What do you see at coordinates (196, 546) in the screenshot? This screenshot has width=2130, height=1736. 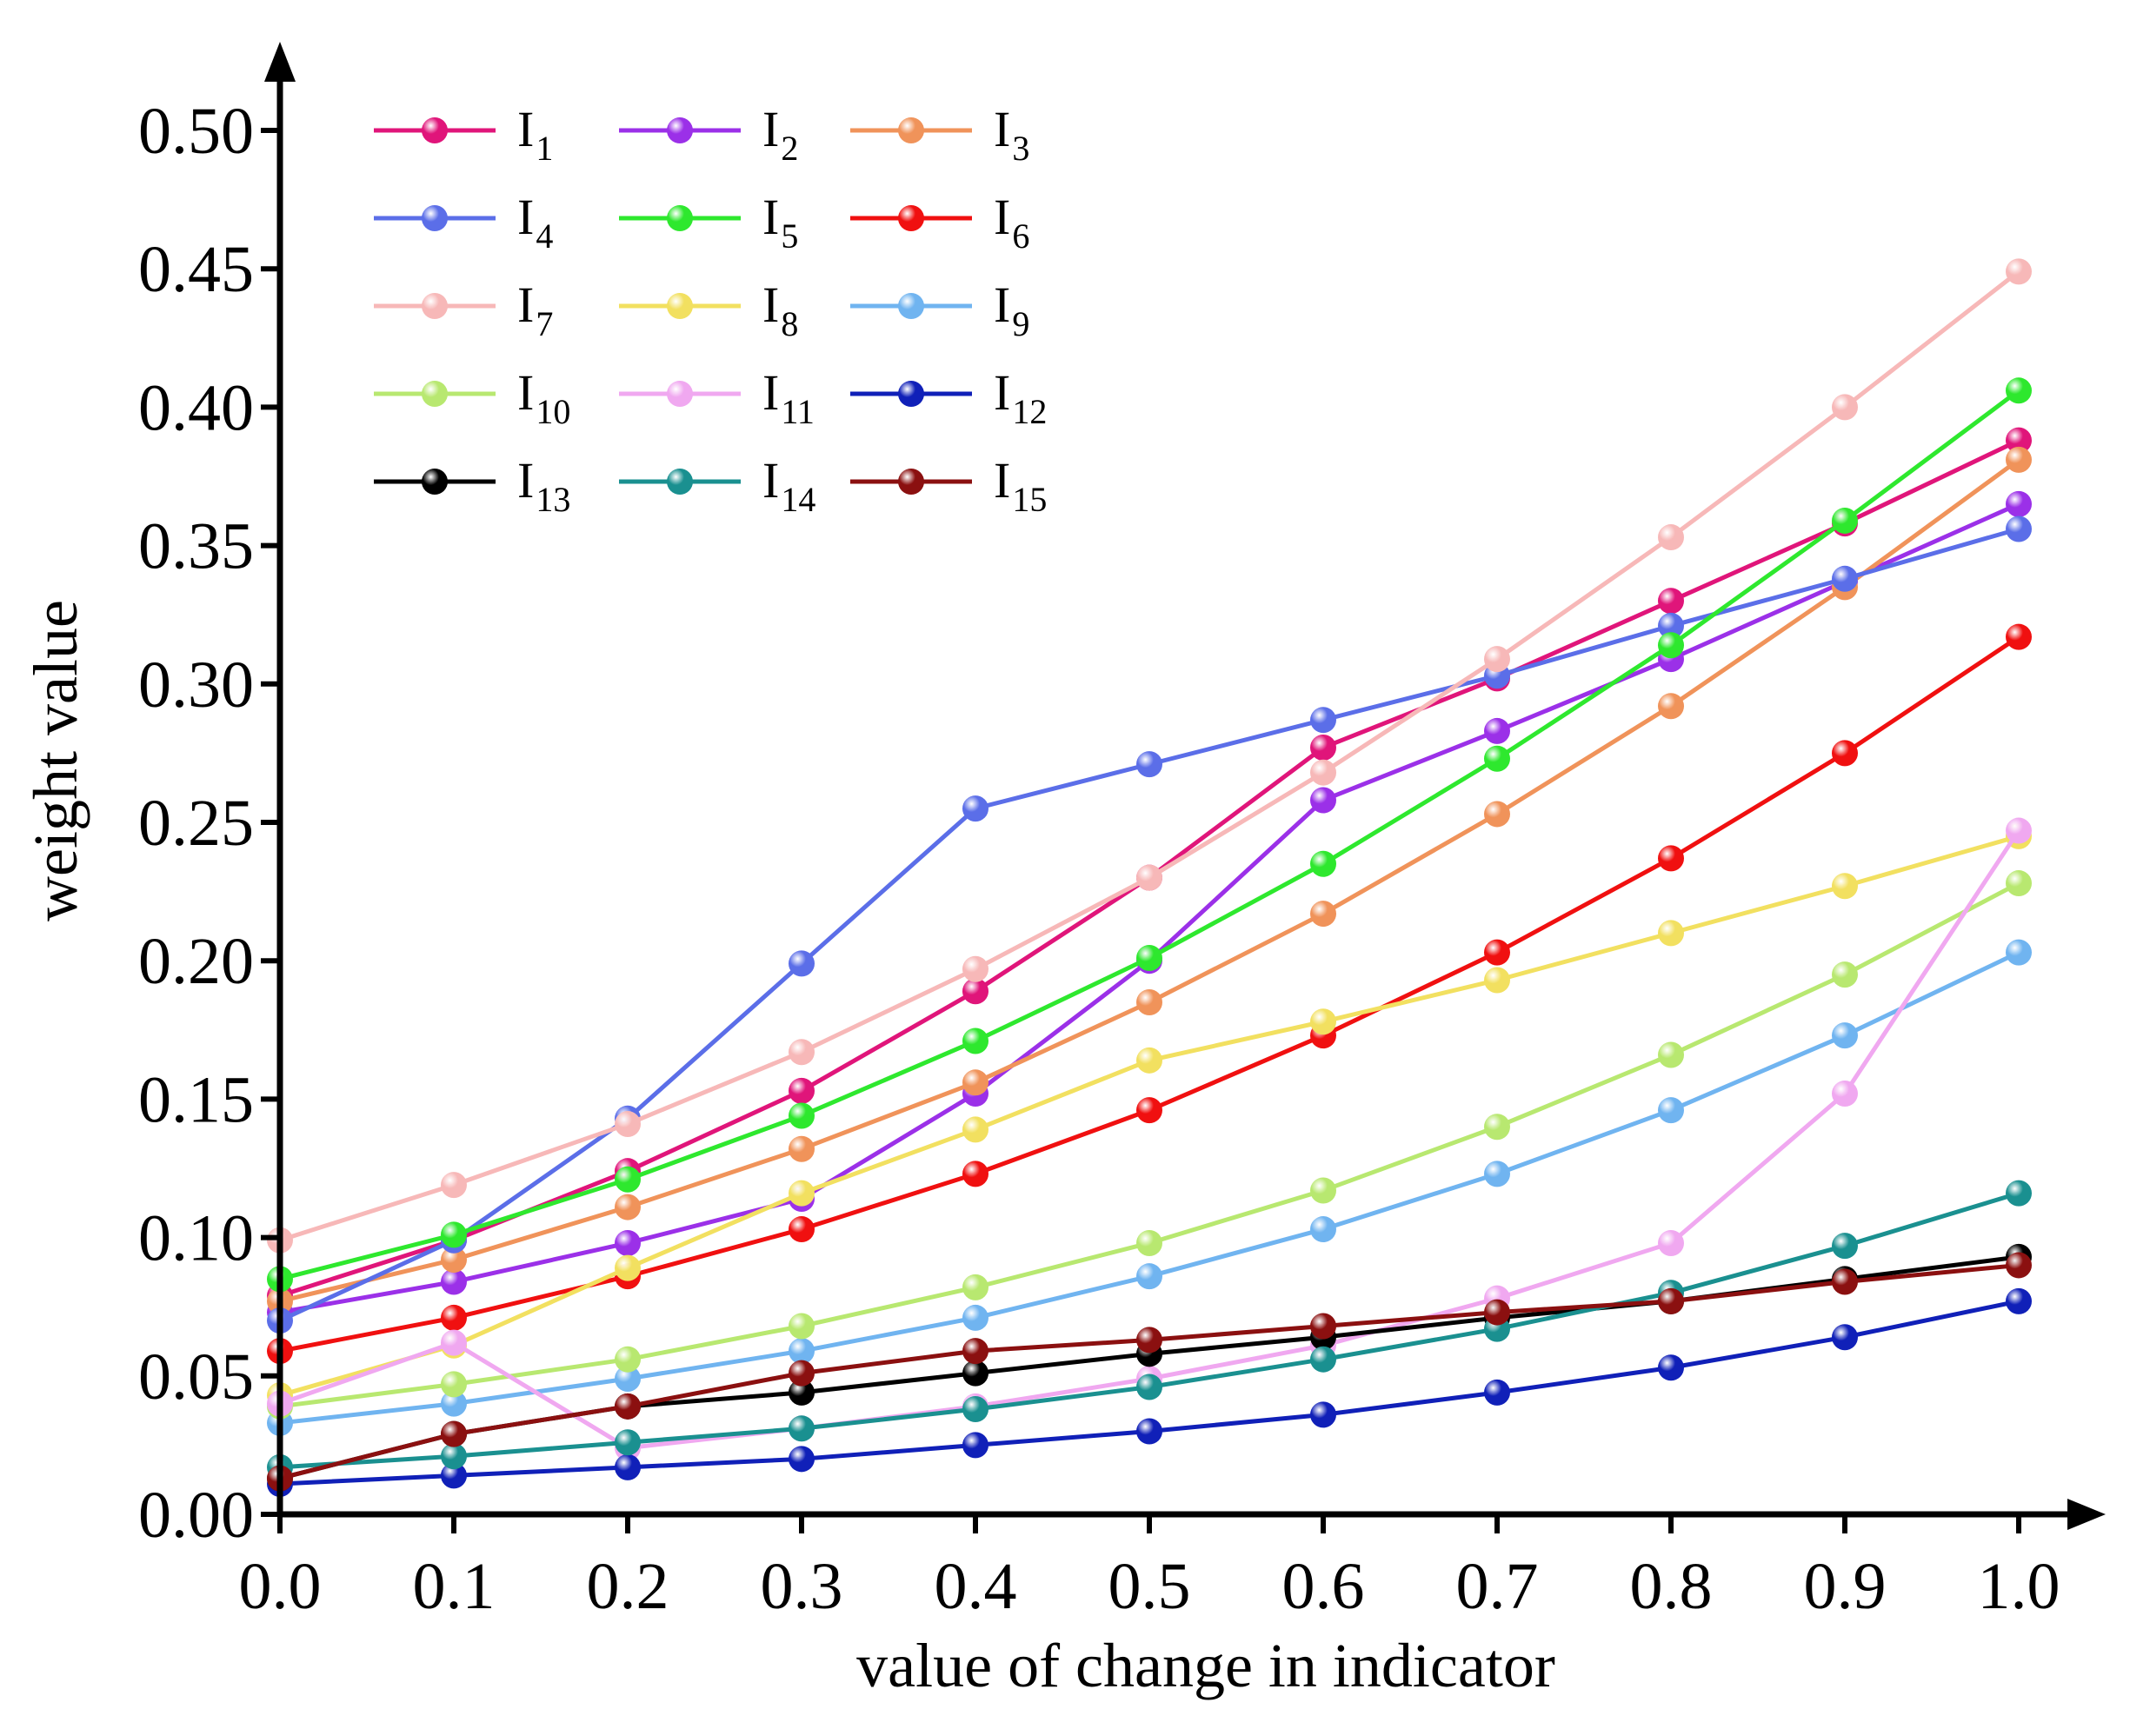 I see `y-tick-label: 0.35` at bounding box center [196, 546].